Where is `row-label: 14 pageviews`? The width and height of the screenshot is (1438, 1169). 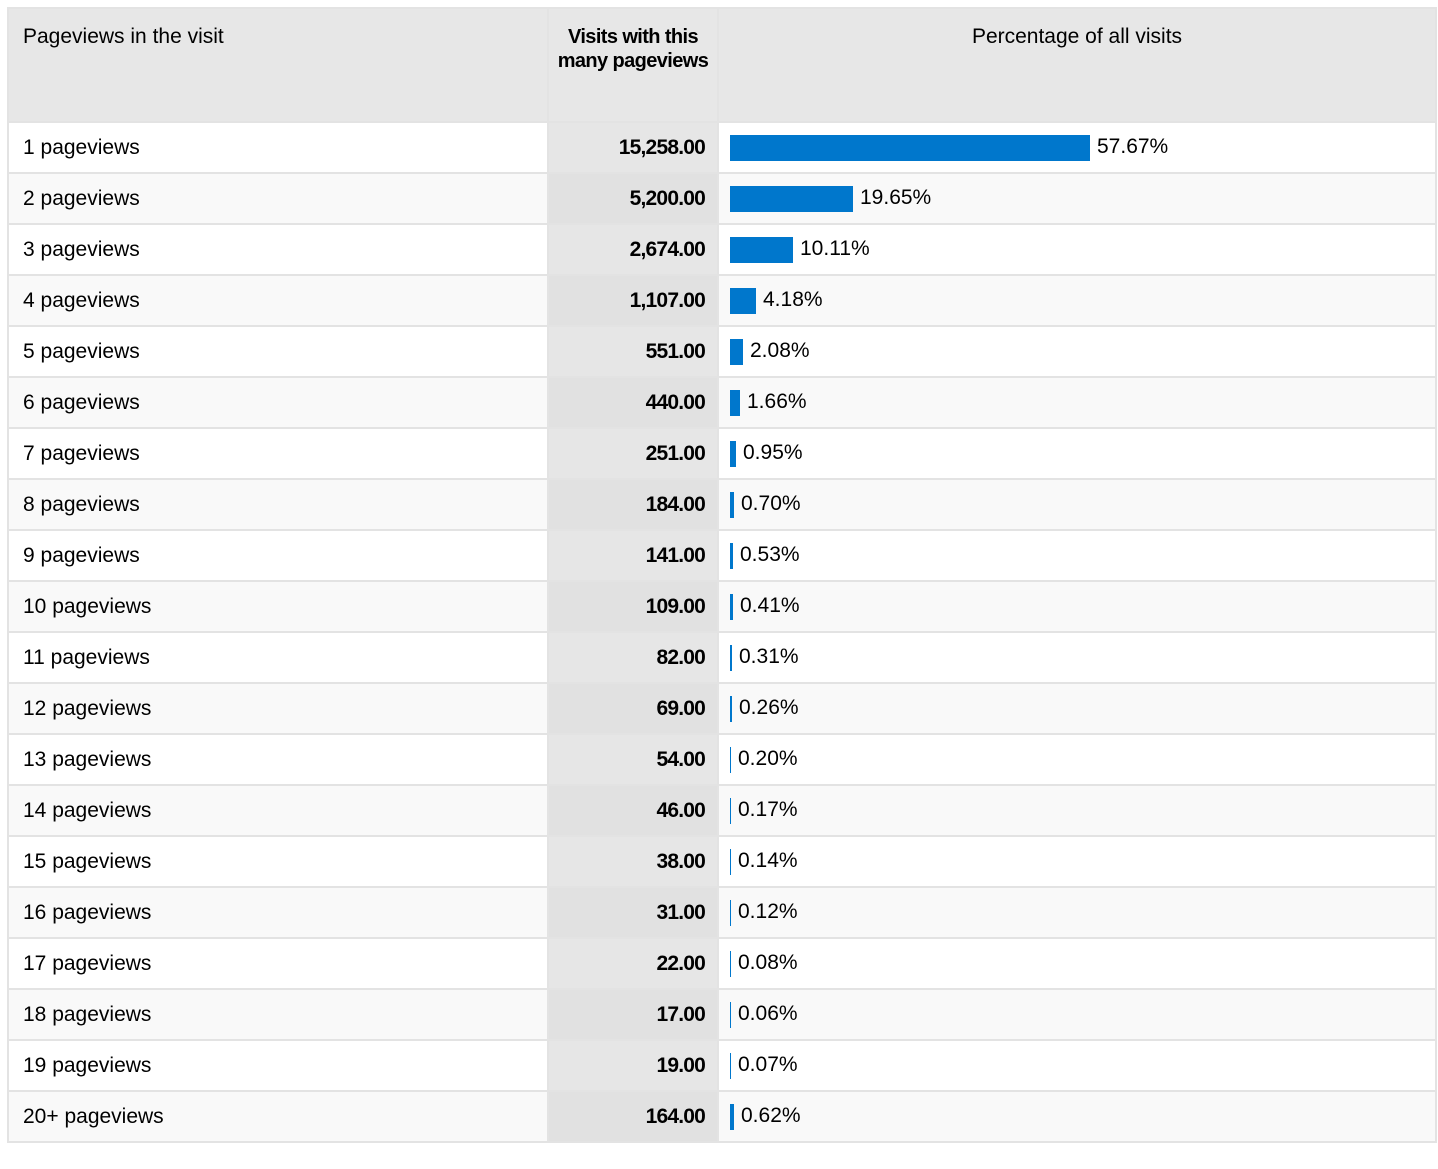 row-label: 14 pageviews is located at coordinates (278, 810).